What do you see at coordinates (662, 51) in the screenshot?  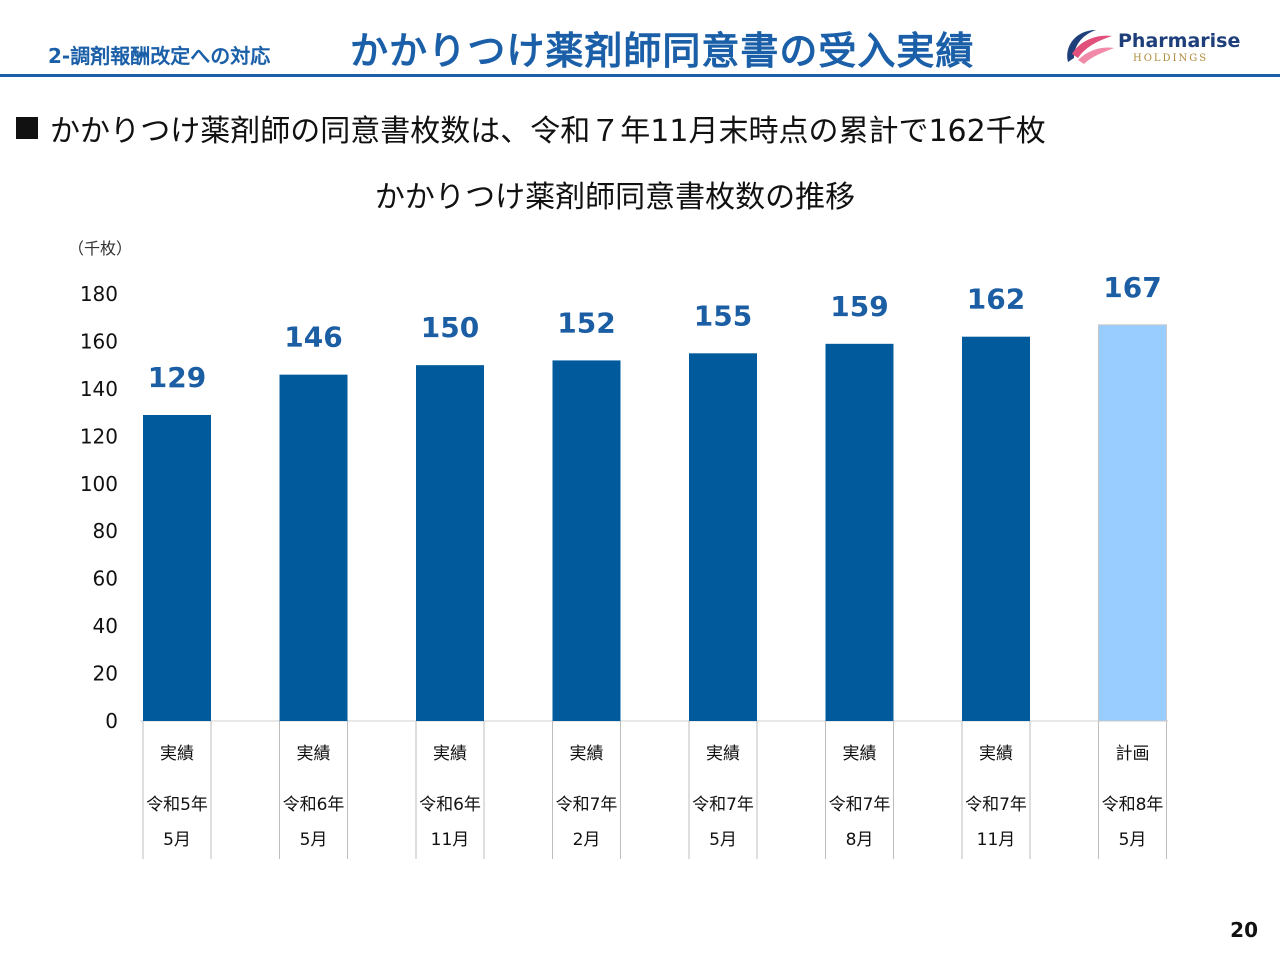 I see `page-title: かかりつけ薬剤師同意書の受入実績` at bounding box center [662, 51].